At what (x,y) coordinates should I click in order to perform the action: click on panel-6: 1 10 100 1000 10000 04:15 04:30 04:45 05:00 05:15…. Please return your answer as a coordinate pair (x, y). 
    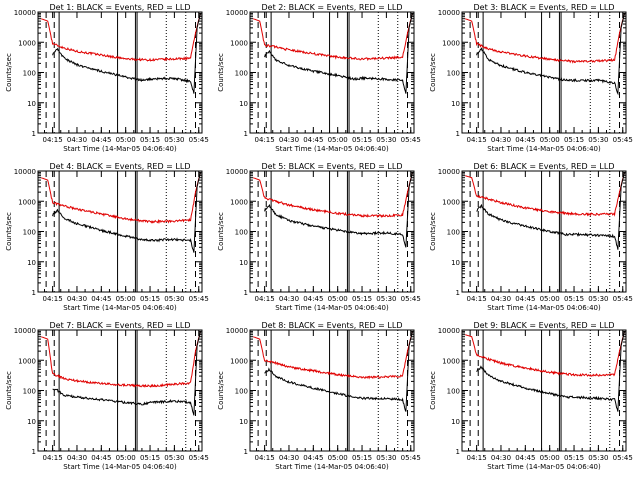
    Looking at the image, I should click on (531, 237).